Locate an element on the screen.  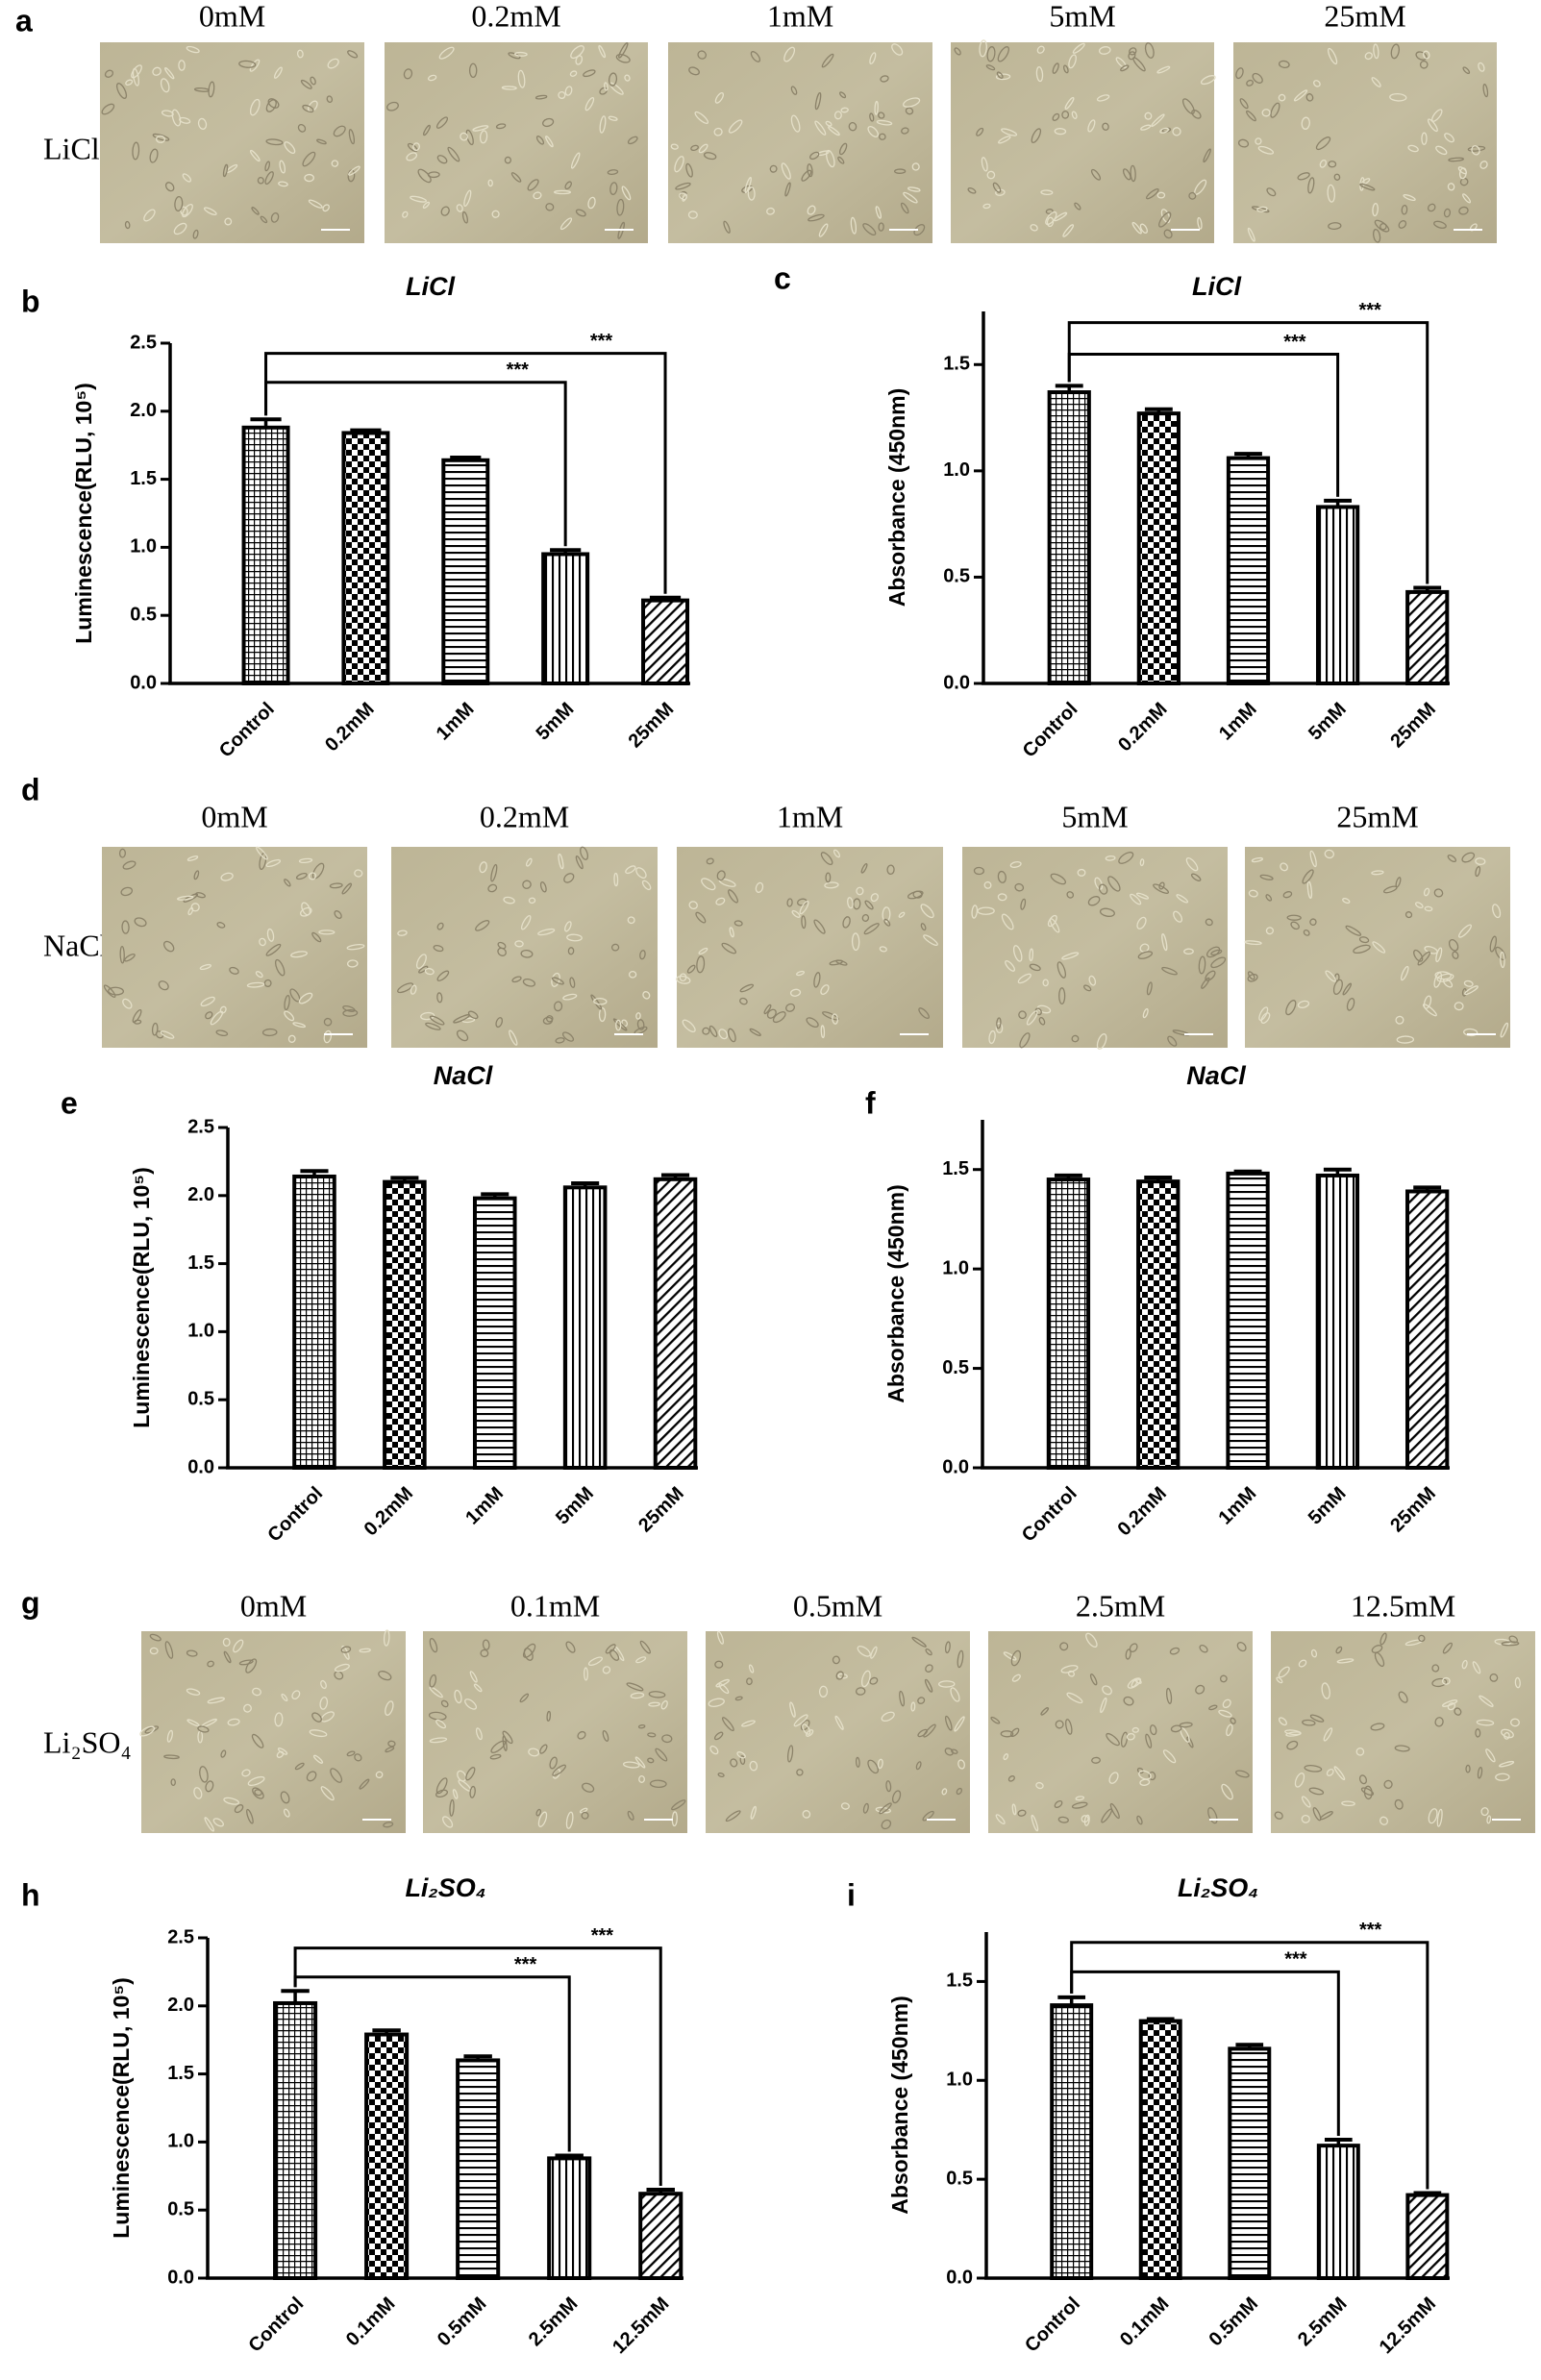
y-tick-label: 0.0 is located at coordinates (956, 1467).